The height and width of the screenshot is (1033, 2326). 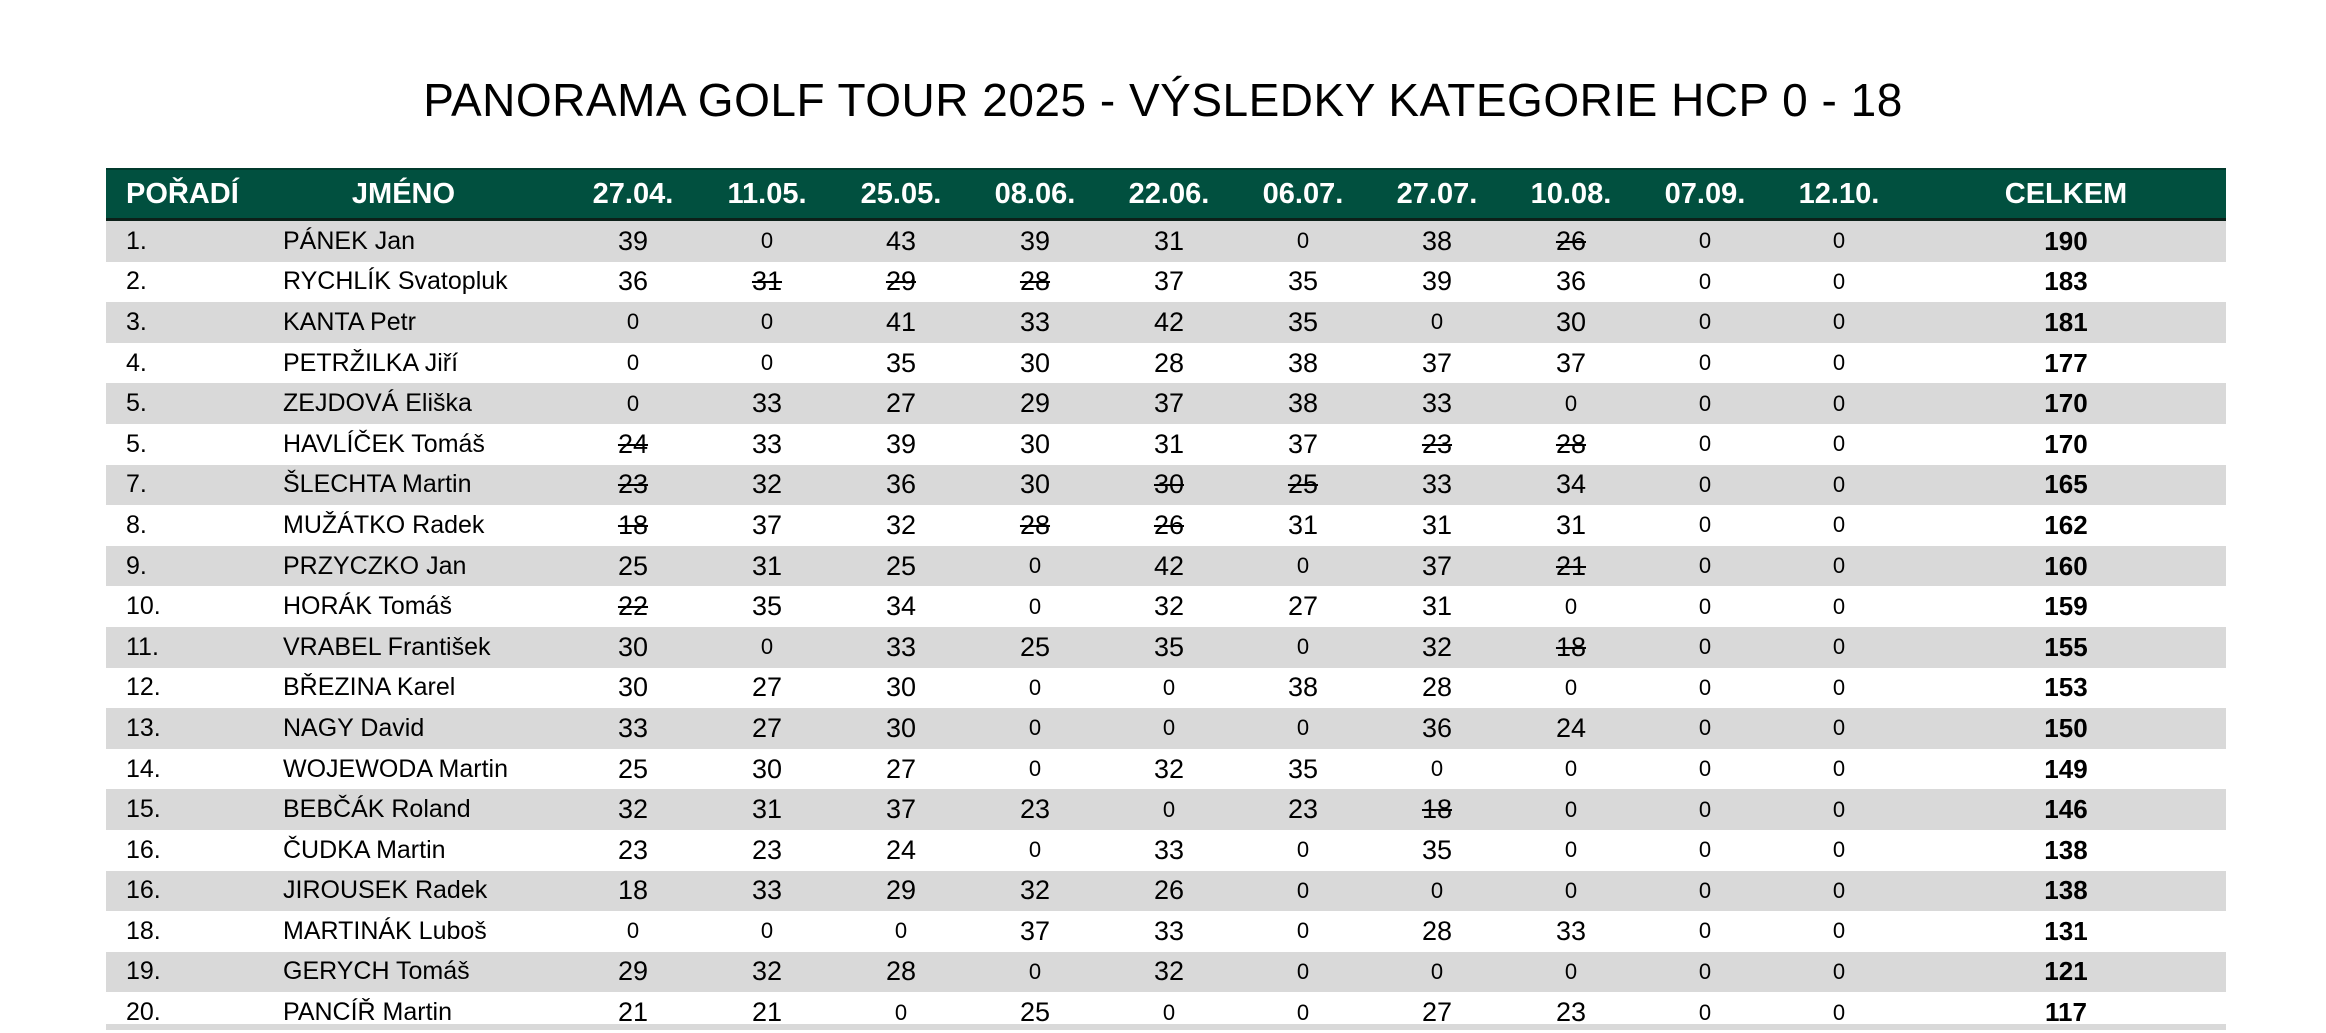 What do you see at coordinates (2066, 769) in the screenshot?
I see `total-cell: 149` at bounding box center [2066, 769].